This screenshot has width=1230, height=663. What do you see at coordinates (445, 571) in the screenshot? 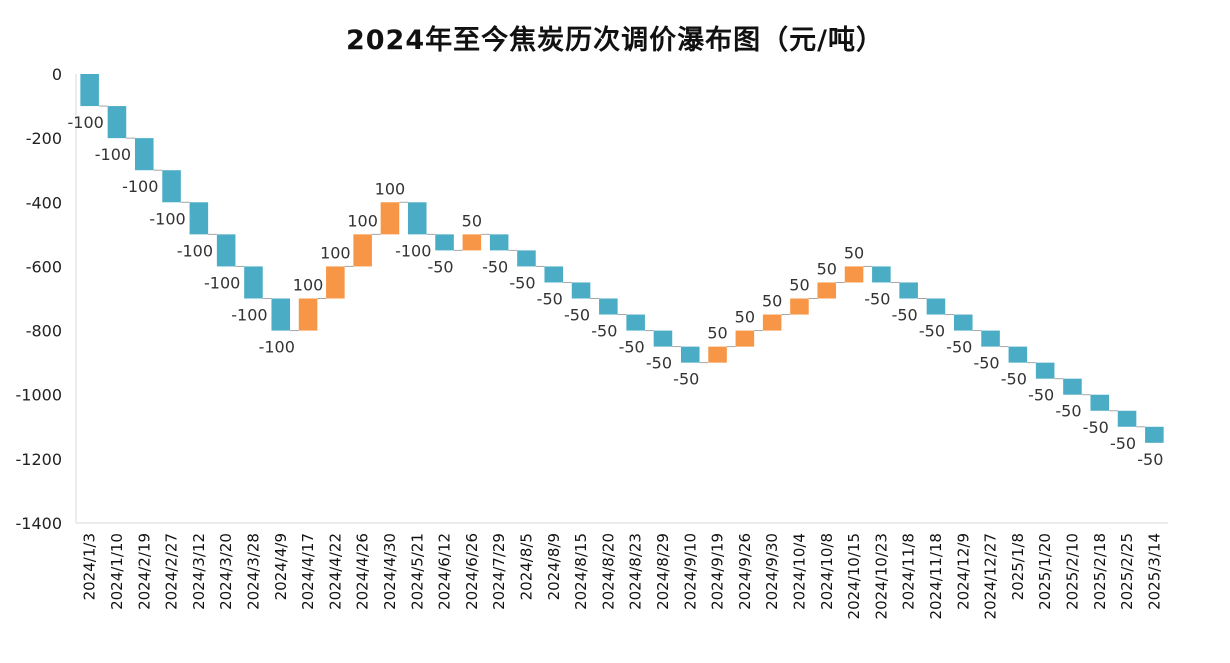
I see `x-tick-label: 2024/6/12` at bounding box center [445, 571].